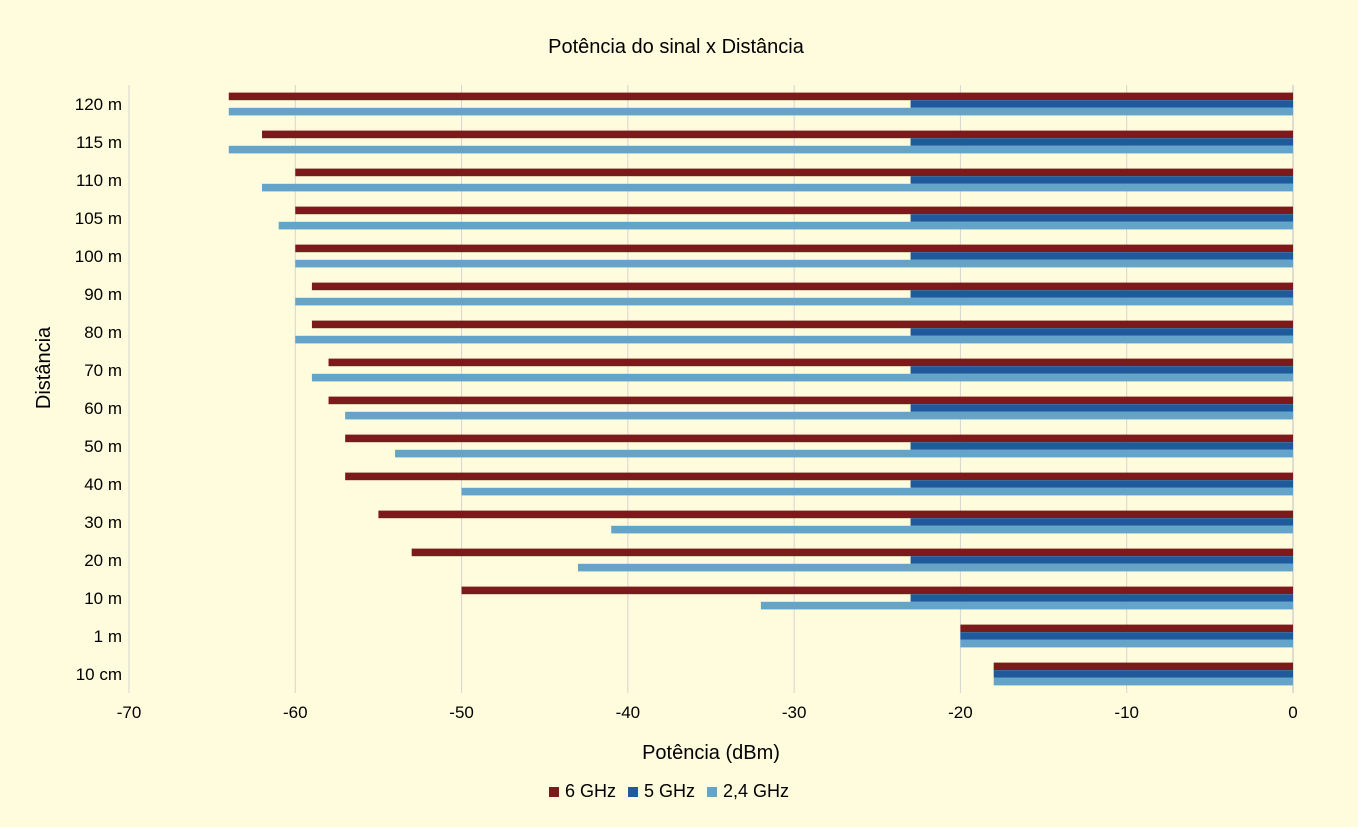 This screenshot has height=827, width=1358. I want to click on y-tick-label: 110 m, so click(99, 180).